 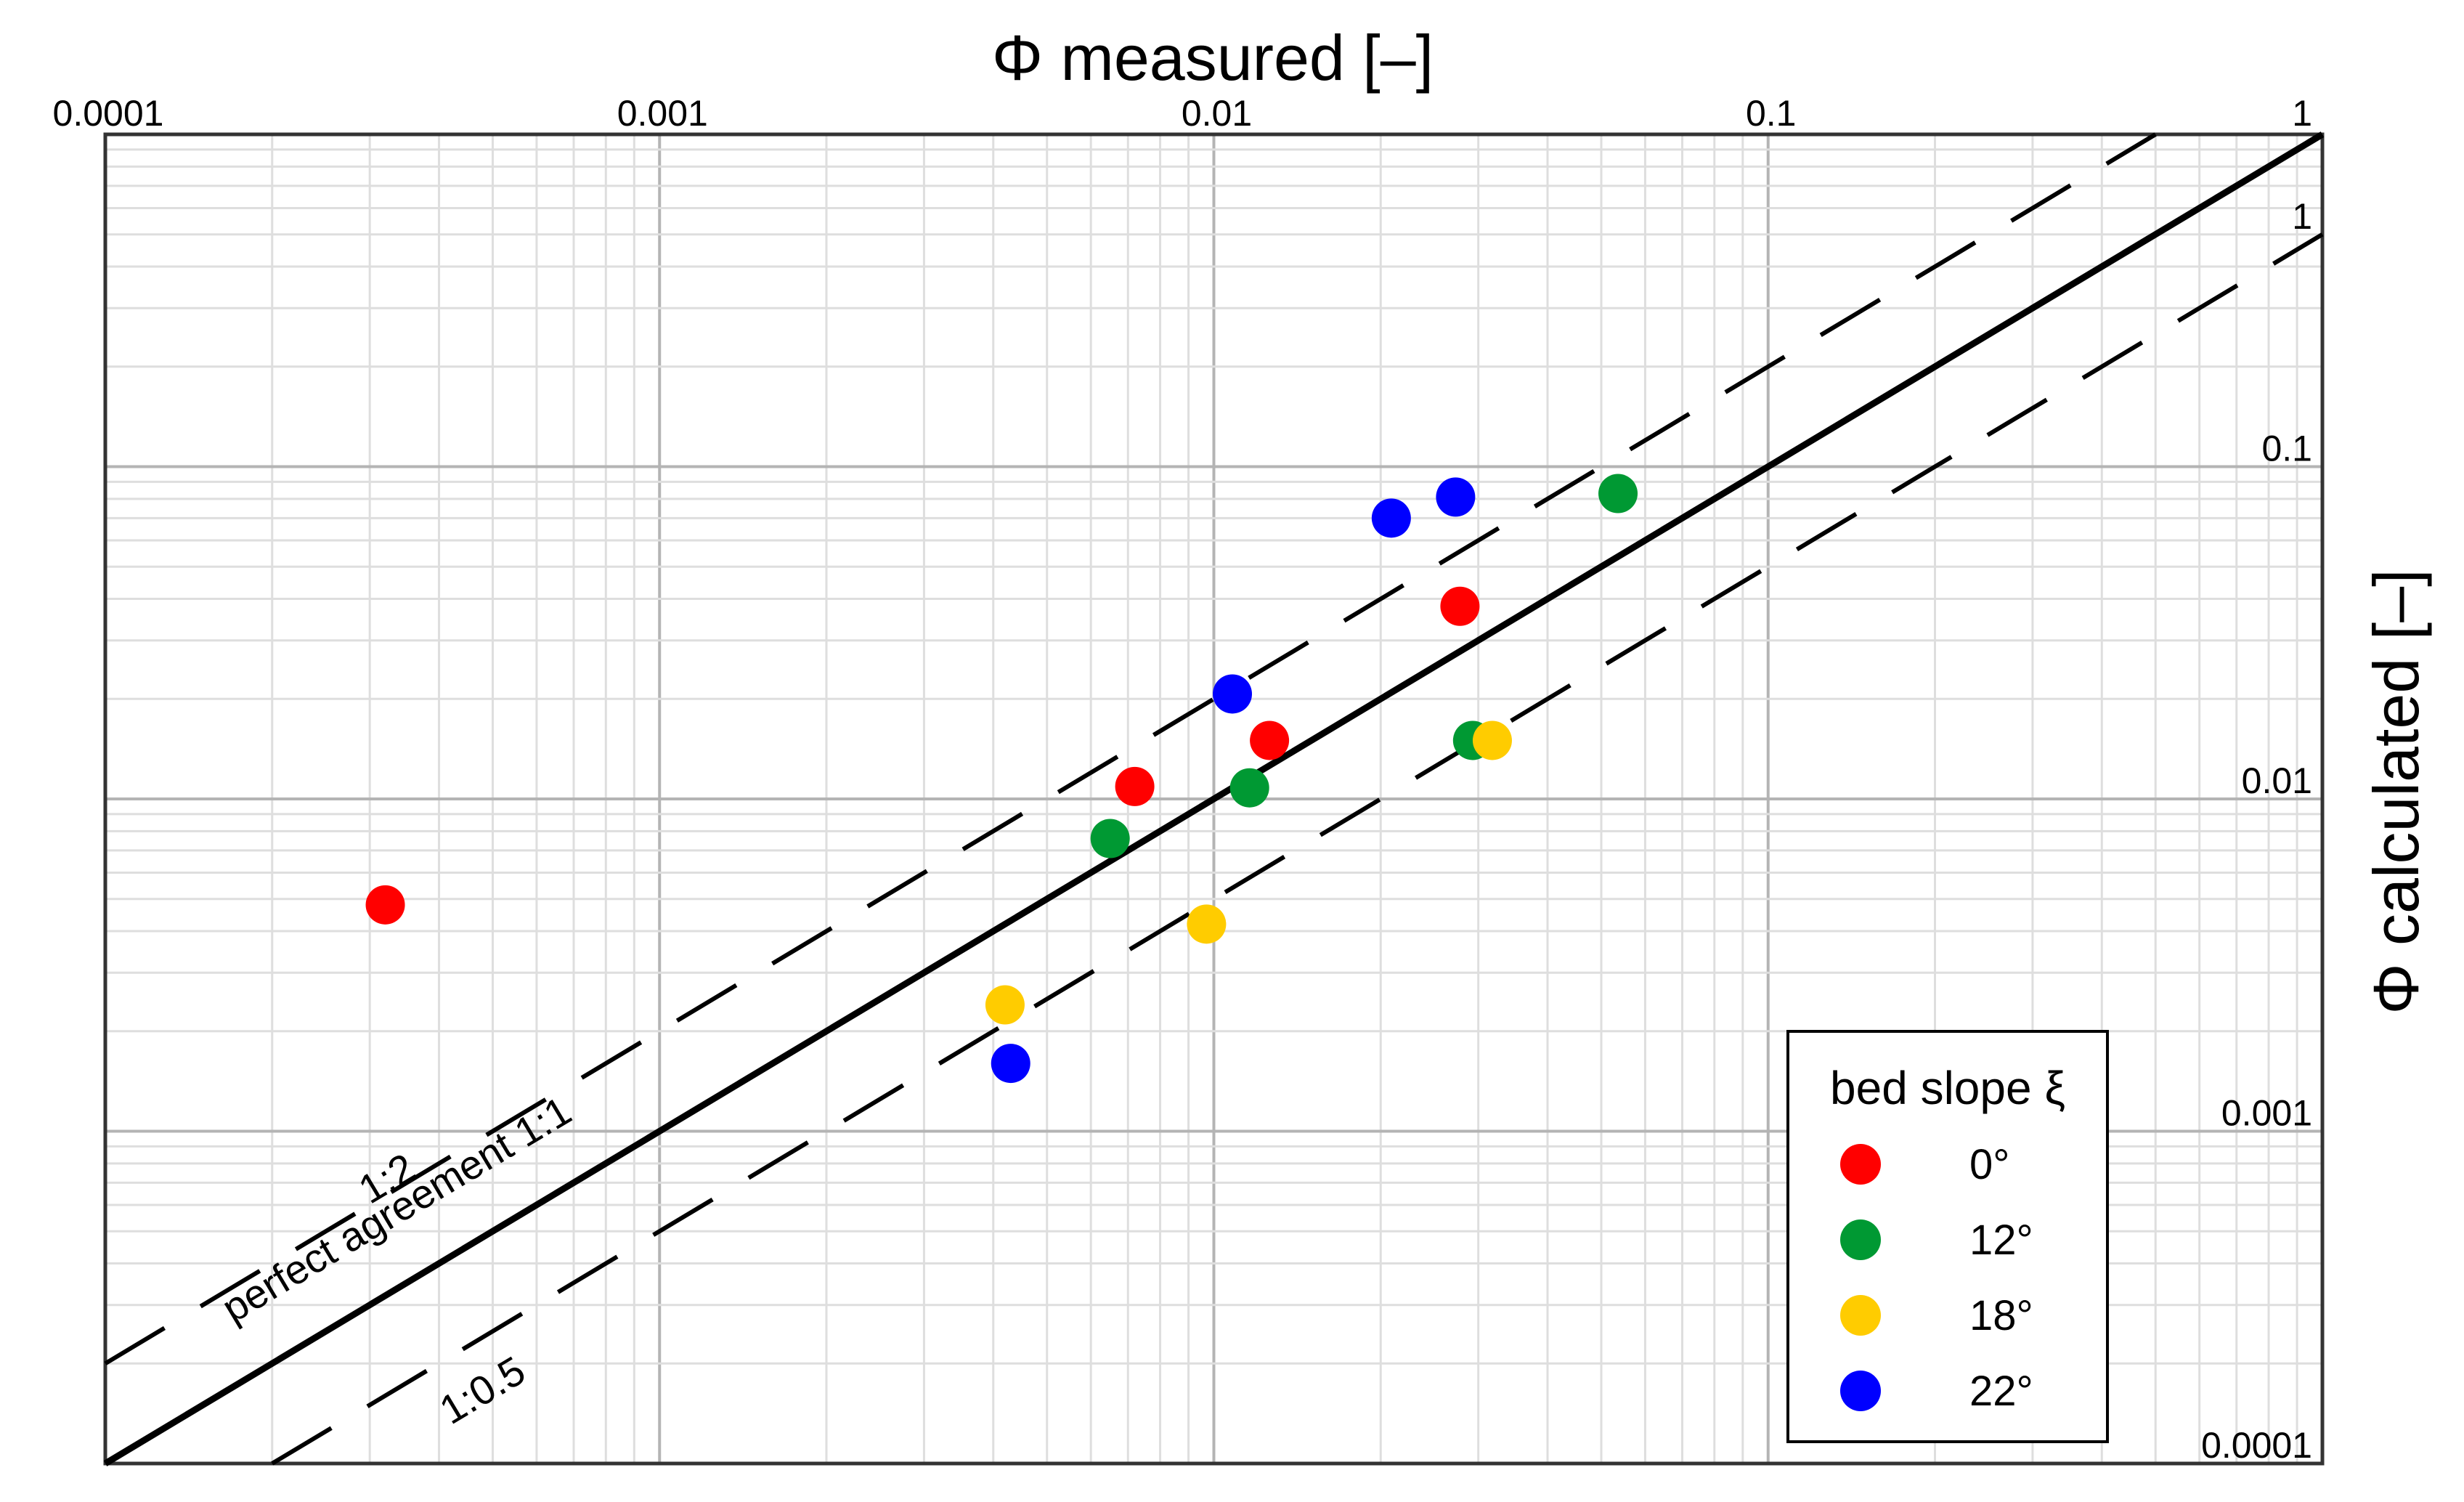 What do you see at coordinates (2396, 792) in the screenshot?
I see `y-axis-title: Φ calculated [–]` at bounding box center [2396, 792].